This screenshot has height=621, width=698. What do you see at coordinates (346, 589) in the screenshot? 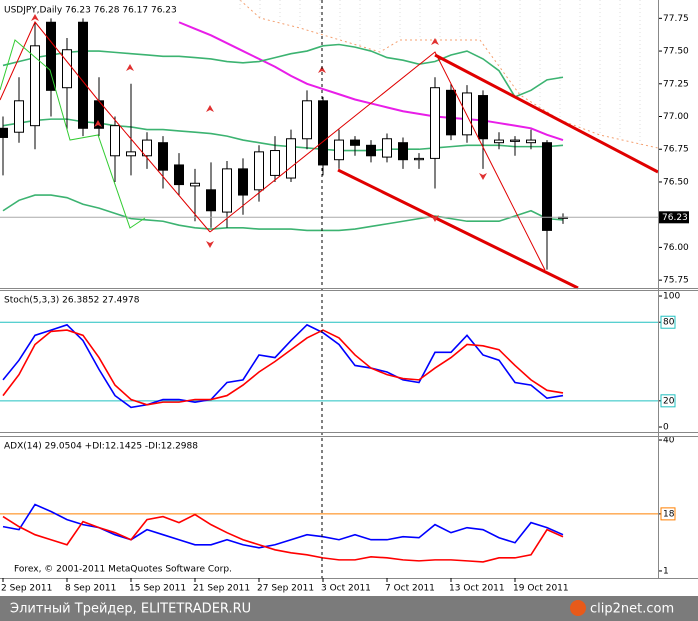
I see `x-tick-label: 3 Oct 2011` at bounding box center [346, 589].